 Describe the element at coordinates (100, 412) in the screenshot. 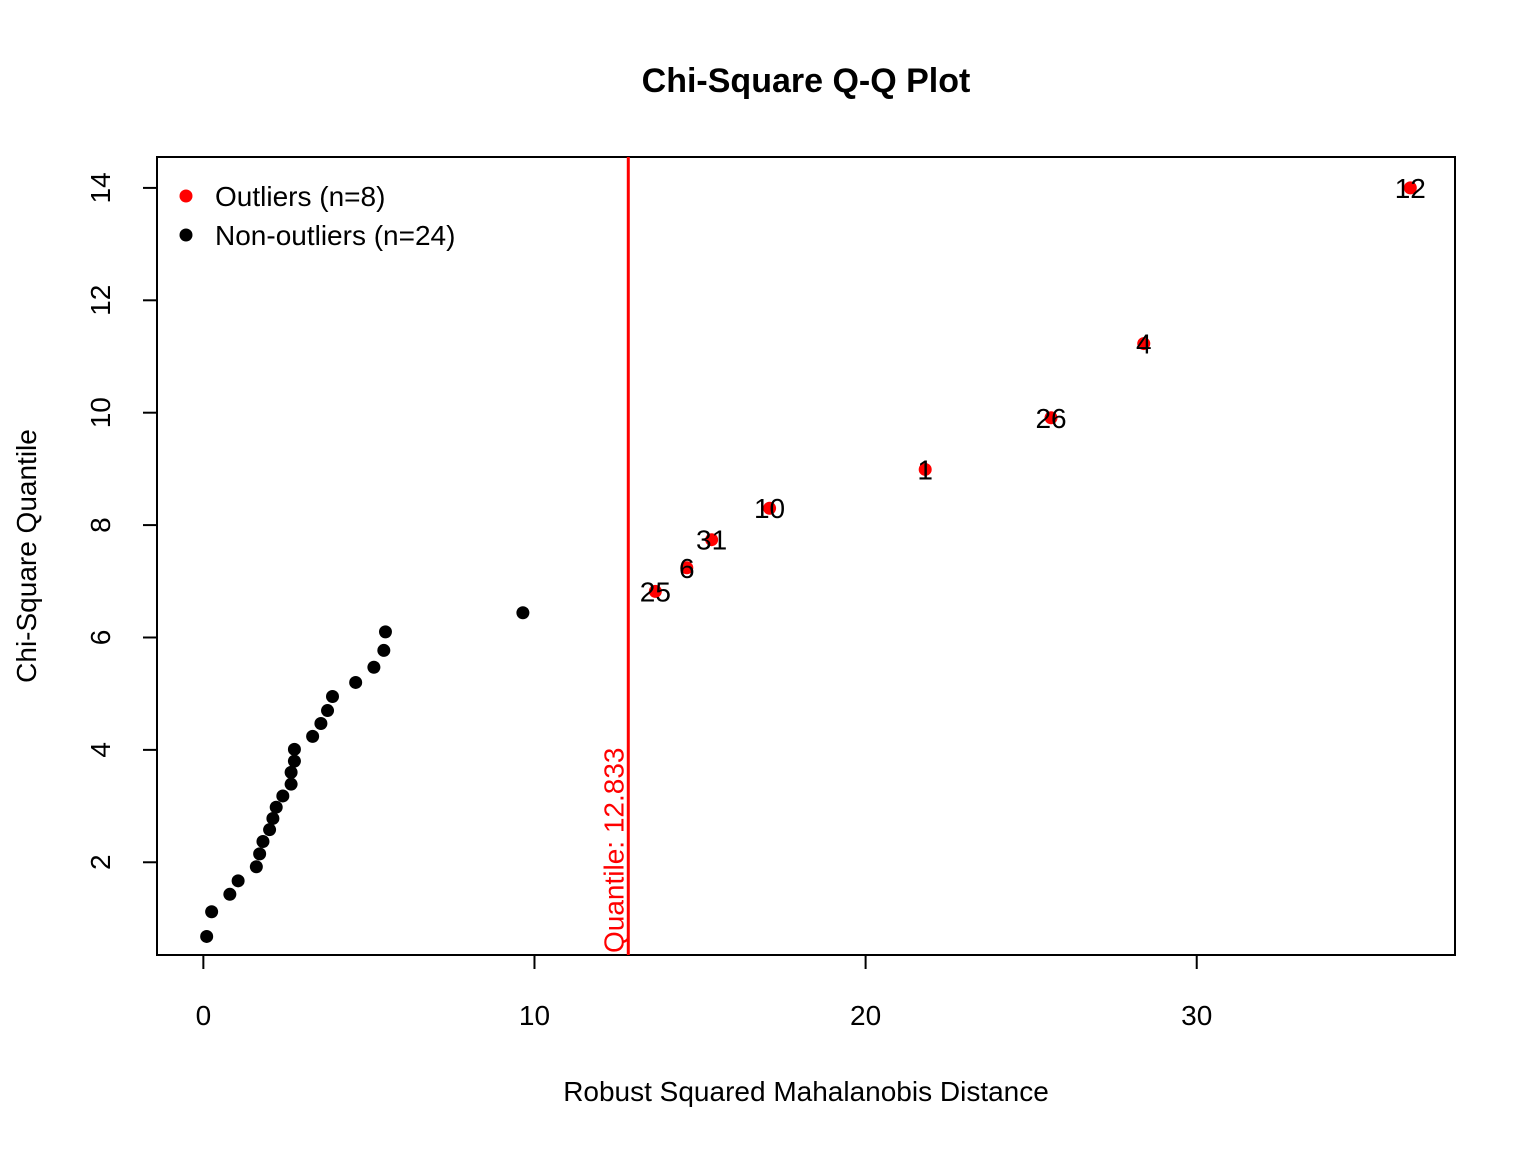

I see `y-tick-label: 10` at that location.